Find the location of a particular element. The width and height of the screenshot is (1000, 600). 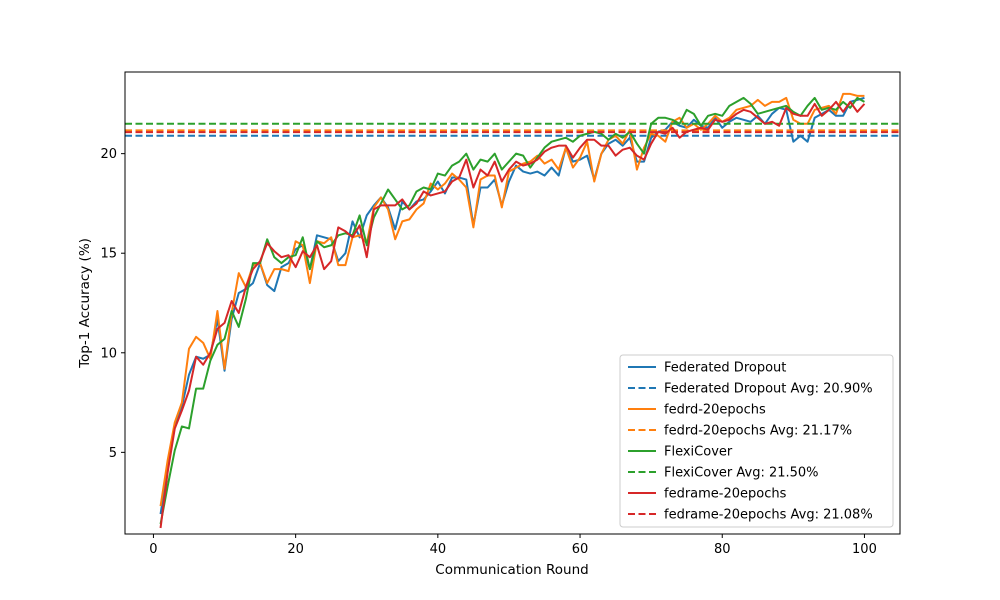

legend-box is located at coordinates (756, 441).